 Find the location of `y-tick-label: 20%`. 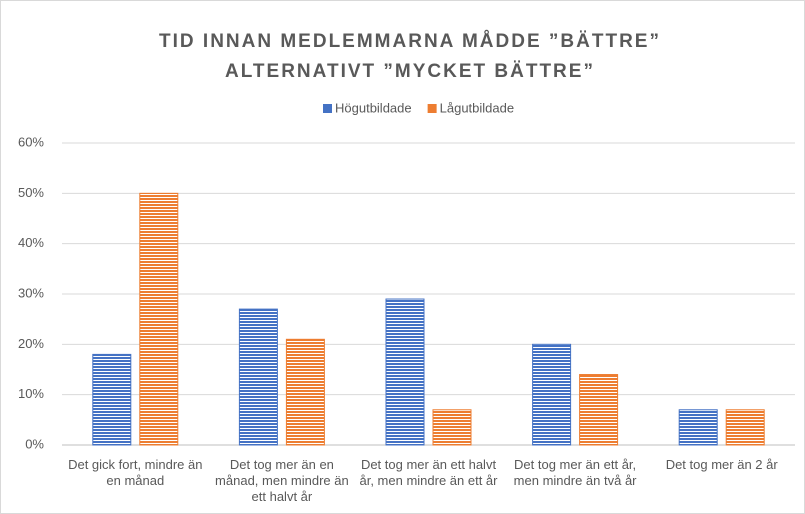

y-tick-label: 20% is located at coordinates (31, 343).